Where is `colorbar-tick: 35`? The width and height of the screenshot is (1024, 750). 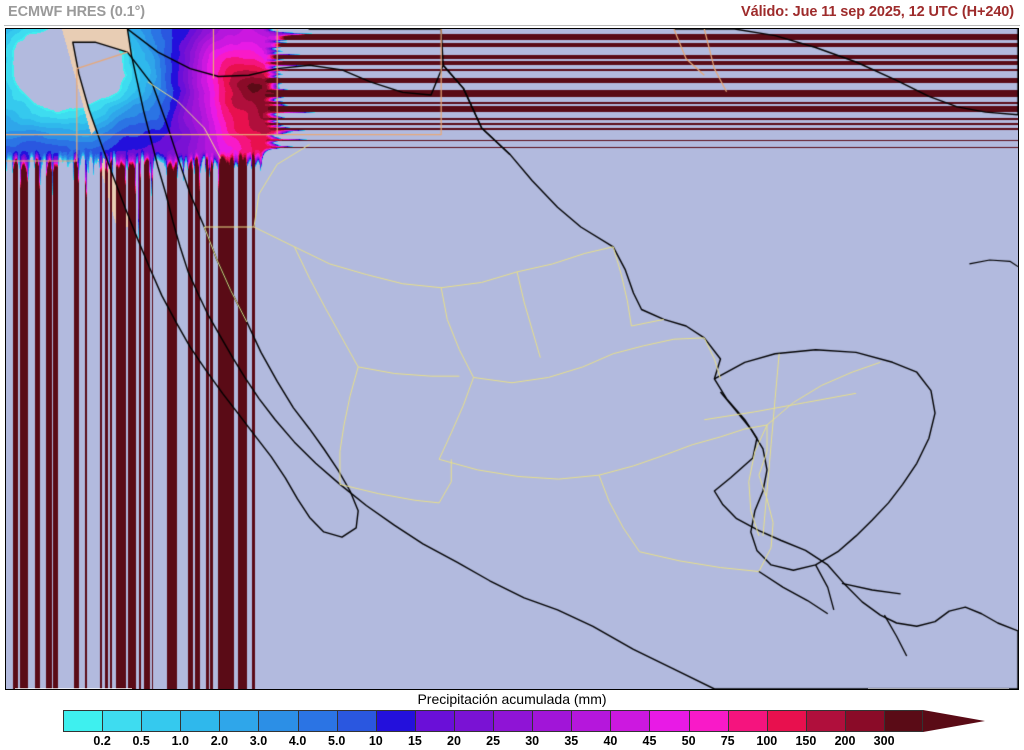 colorbar-tick: 35 is located at coordinates (571, 741).